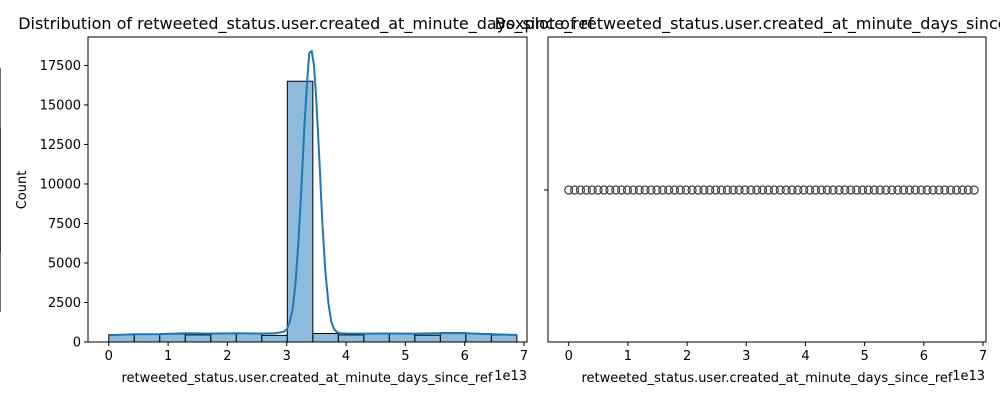 The image size is (1000, 400). I want to click on boxplot-x-tick-label: 7, so click(983, 356).